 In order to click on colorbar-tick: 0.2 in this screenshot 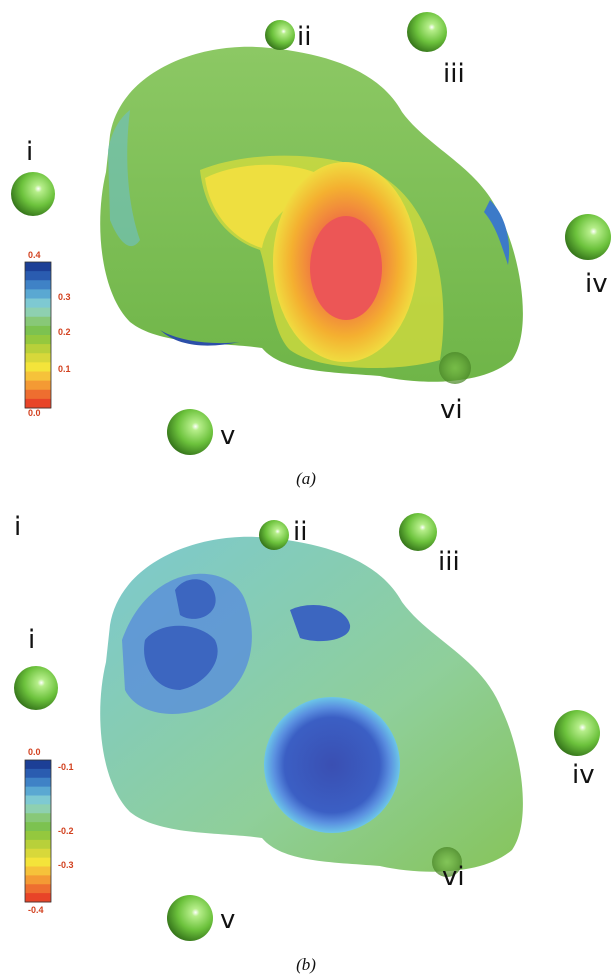, I will do `click(64, 332)`.